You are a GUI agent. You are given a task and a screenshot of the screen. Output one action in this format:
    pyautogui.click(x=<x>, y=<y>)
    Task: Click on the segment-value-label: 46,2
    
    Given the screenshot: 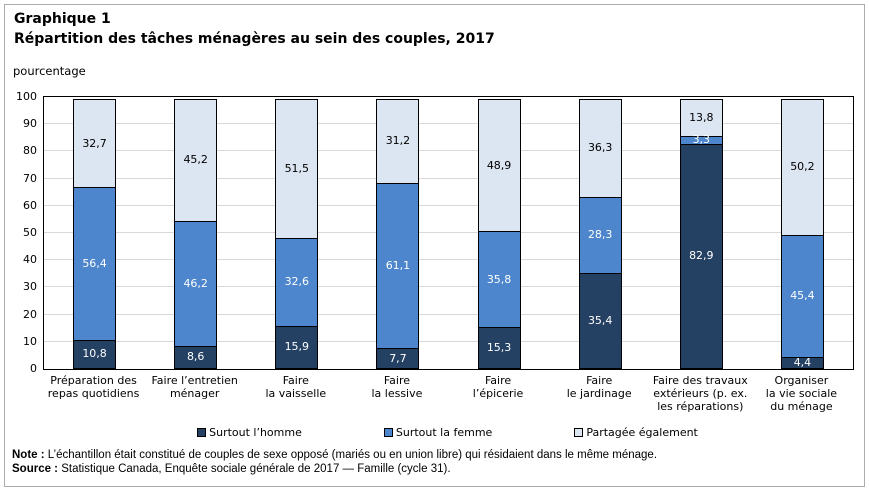 What is the action you would take?
    pyautogui.click(x=195, y=283)
    